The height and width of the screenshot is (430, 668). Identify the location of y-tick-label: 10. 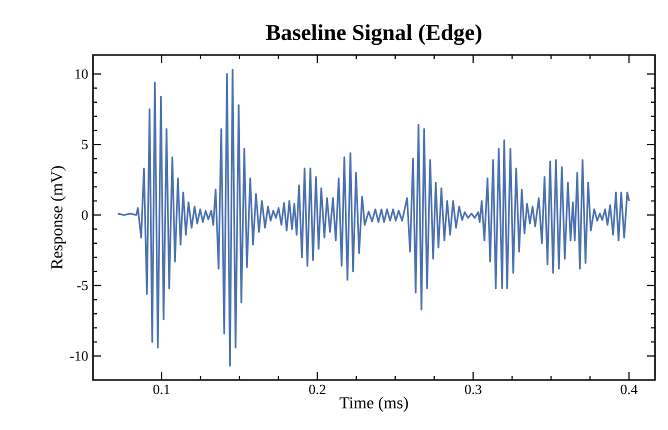
(82, 74).